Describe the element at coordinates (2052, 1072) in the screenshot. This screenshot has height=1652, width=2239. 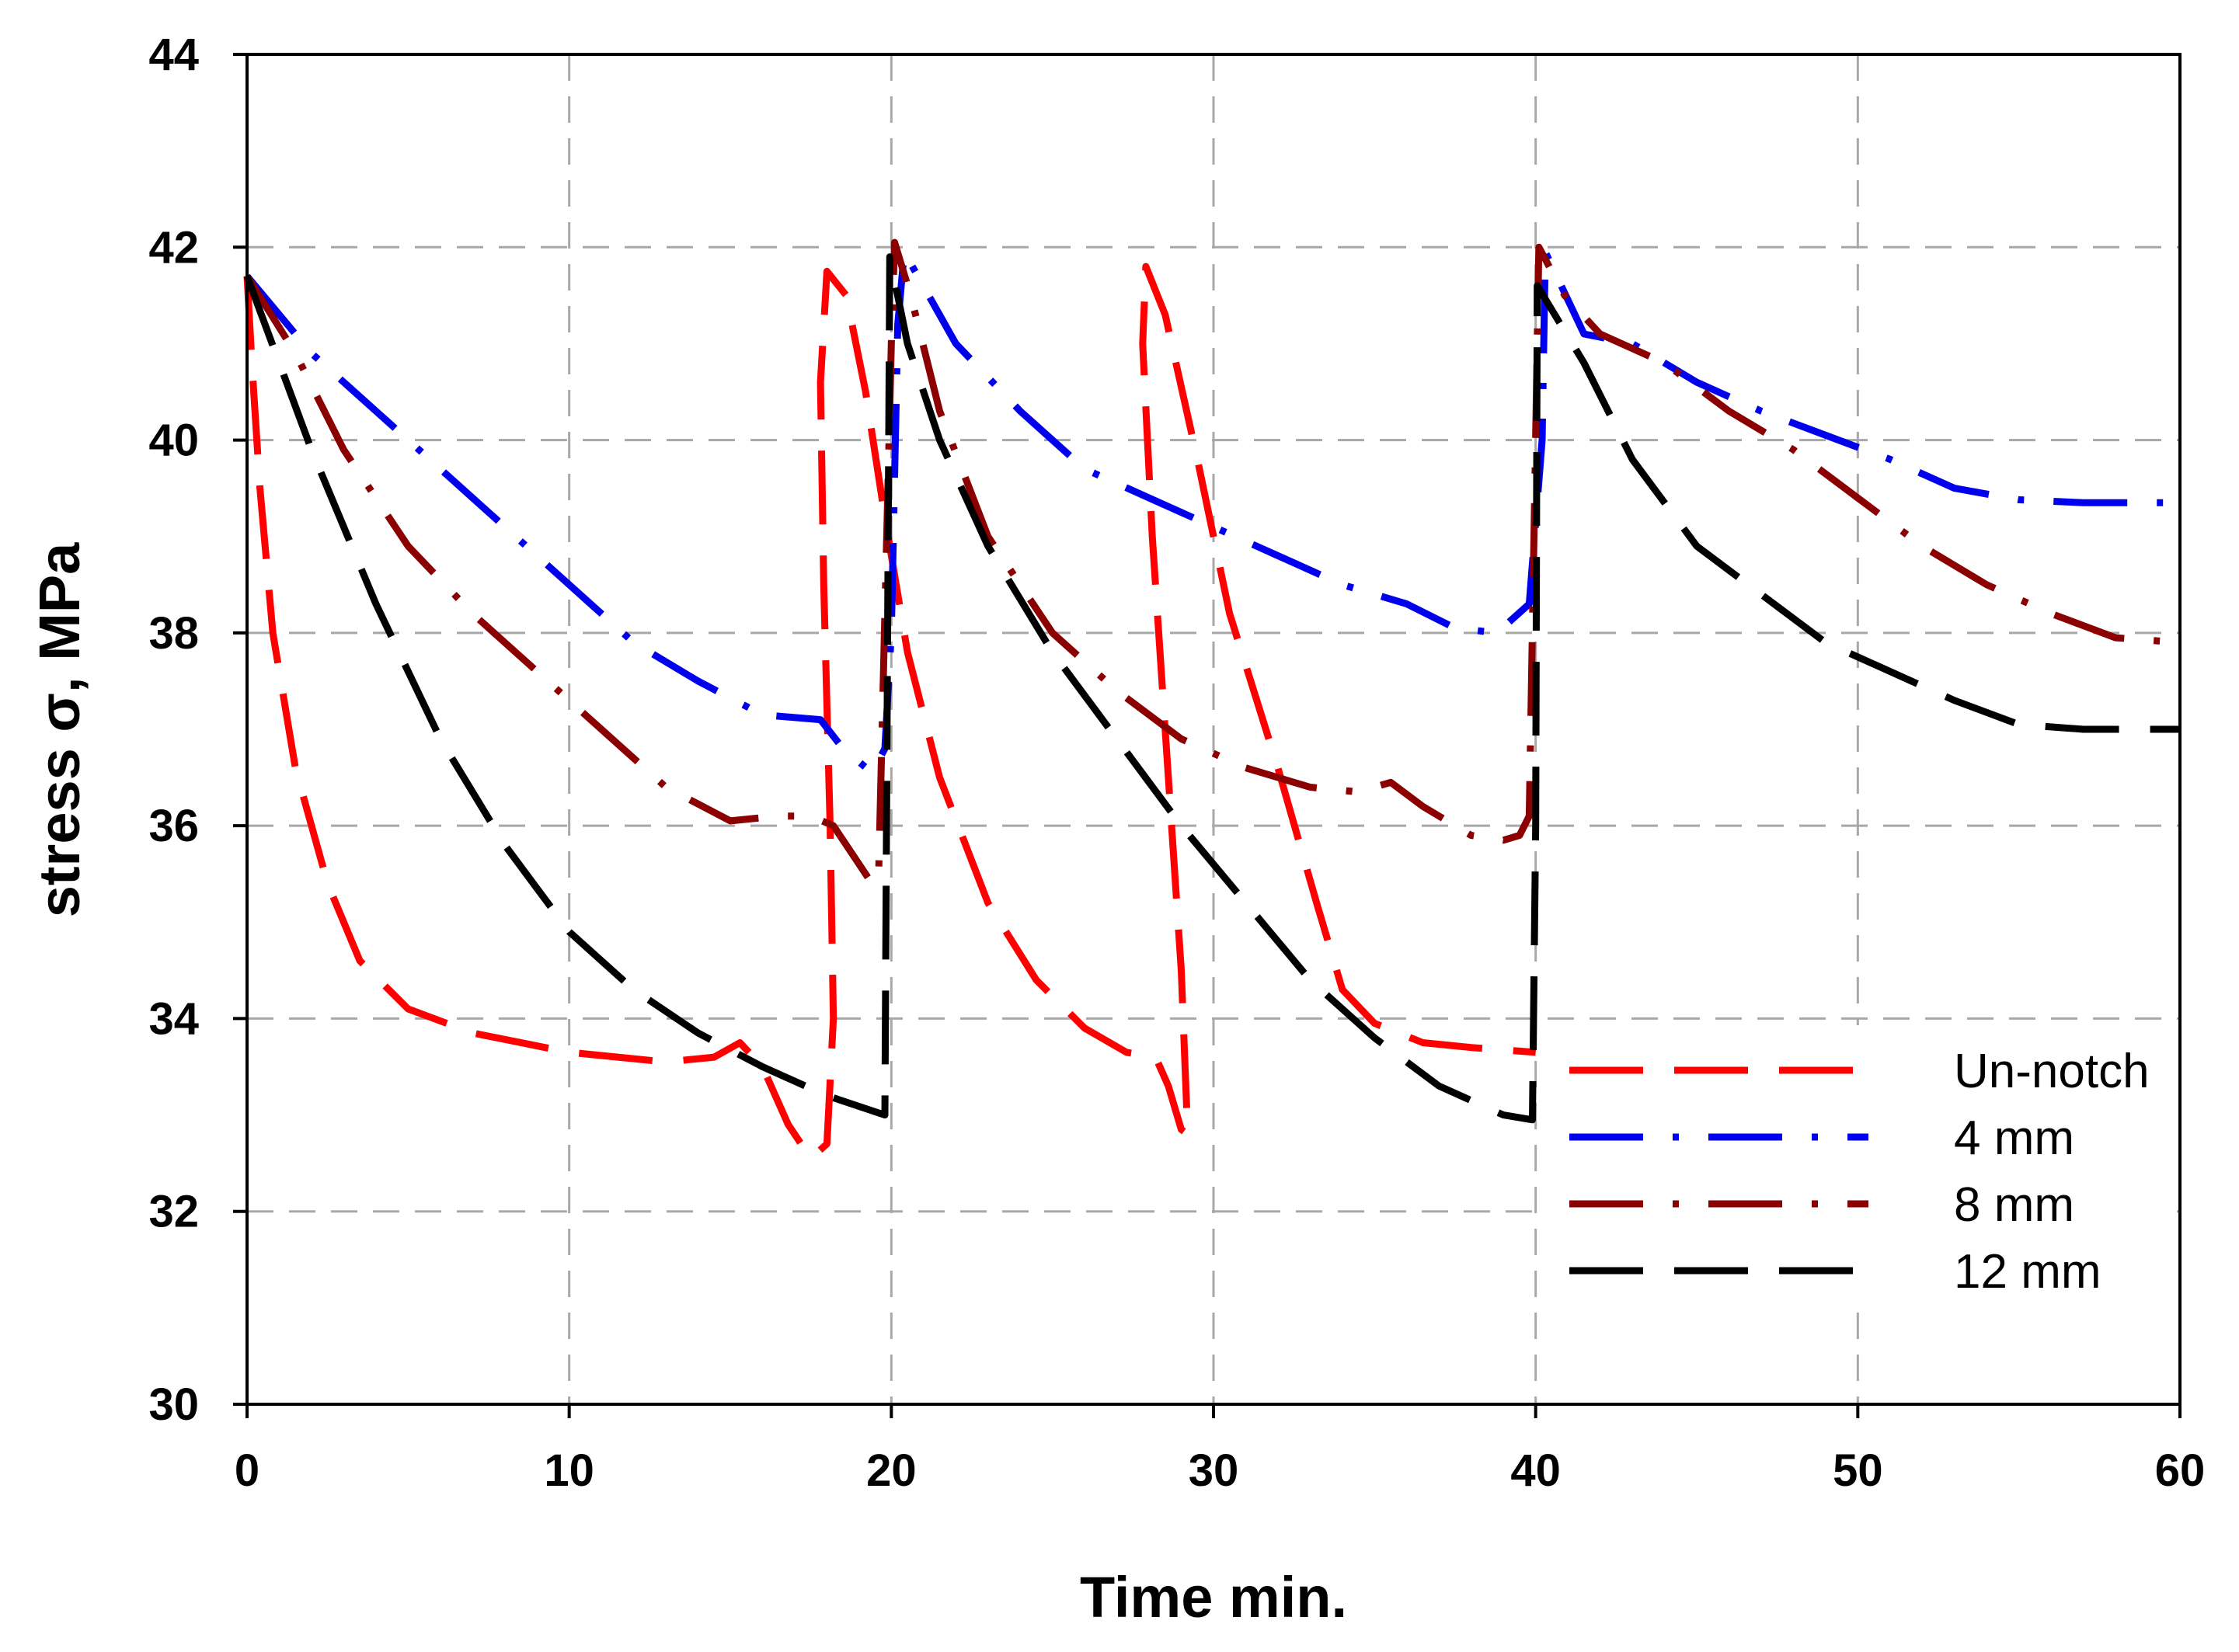
I see `legend-label: Un-notch` at that location.